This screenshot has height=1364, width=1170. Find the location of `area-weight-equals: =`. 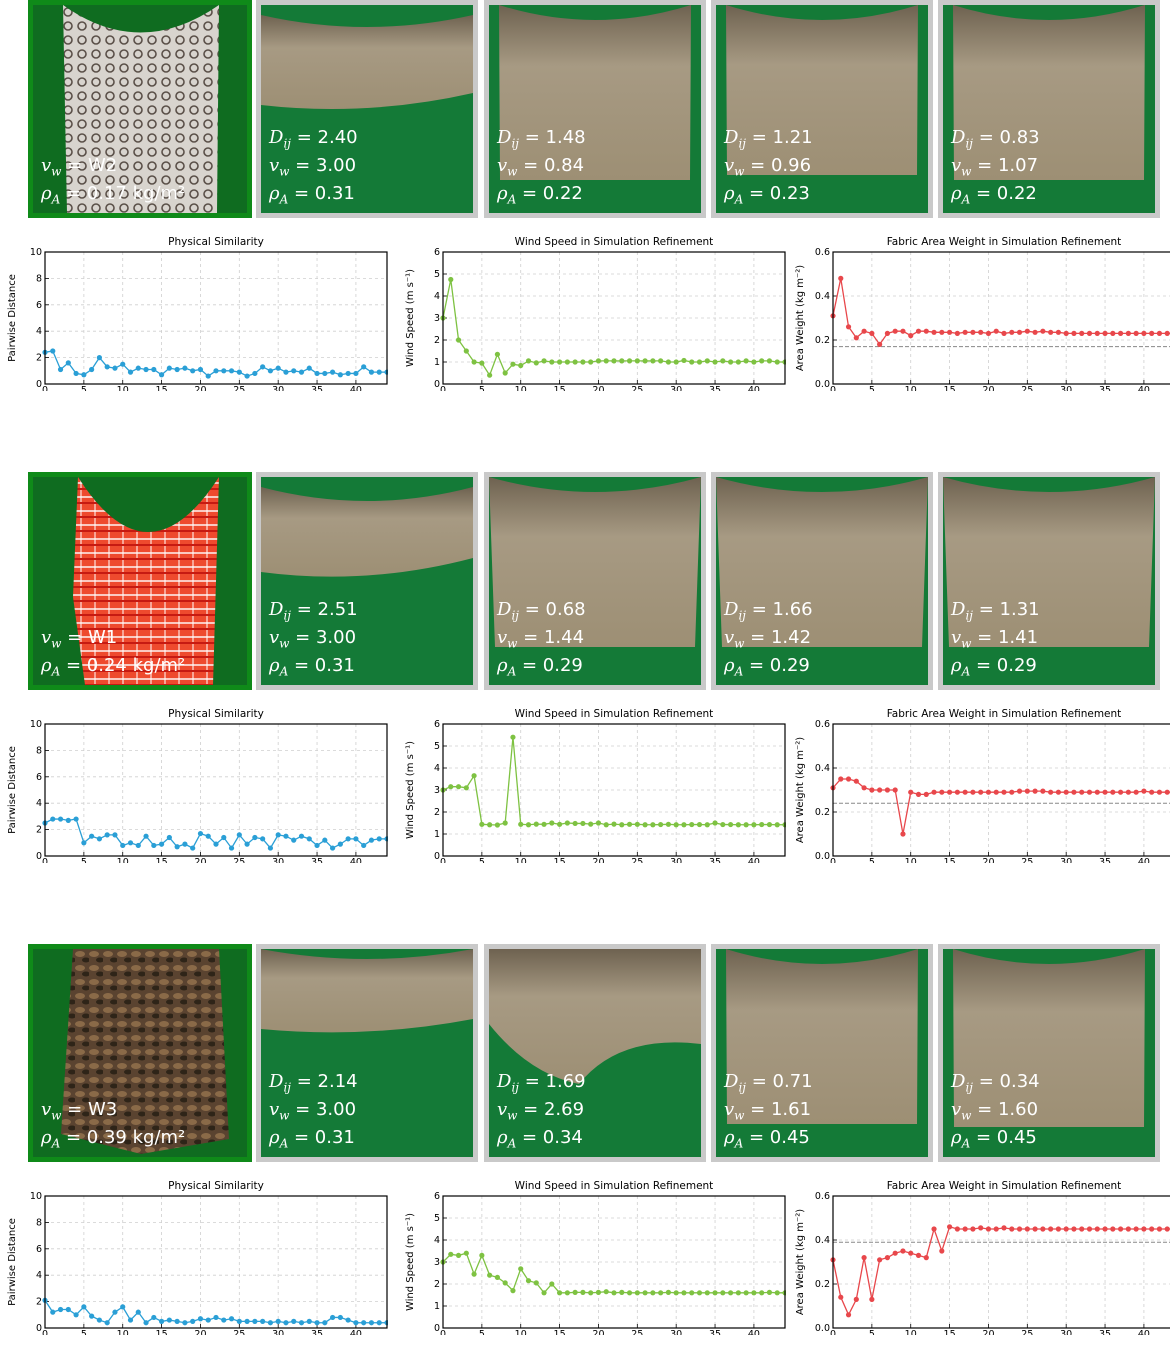

area-weight-equals: = is located at coordinates (301, 193).